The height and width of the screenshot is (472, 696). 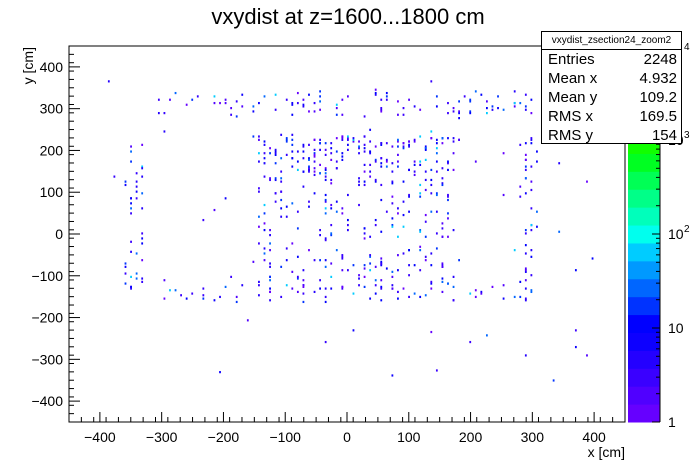 What do you see at coordinates (47, 401) in the screenshot?
I see `y-tick-label: −400` at bounding box center [47, 401].